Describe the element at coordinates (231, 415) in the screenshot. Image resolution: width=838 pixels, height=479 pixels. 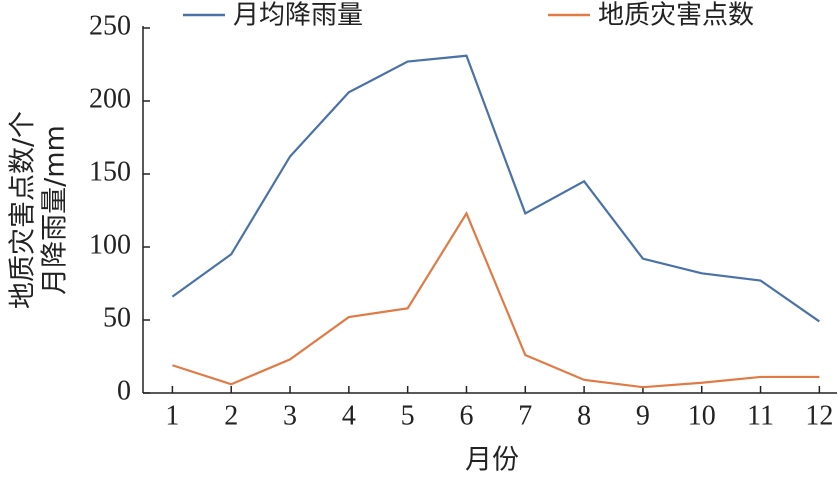
I see `x-tick-label: 2` at that location.